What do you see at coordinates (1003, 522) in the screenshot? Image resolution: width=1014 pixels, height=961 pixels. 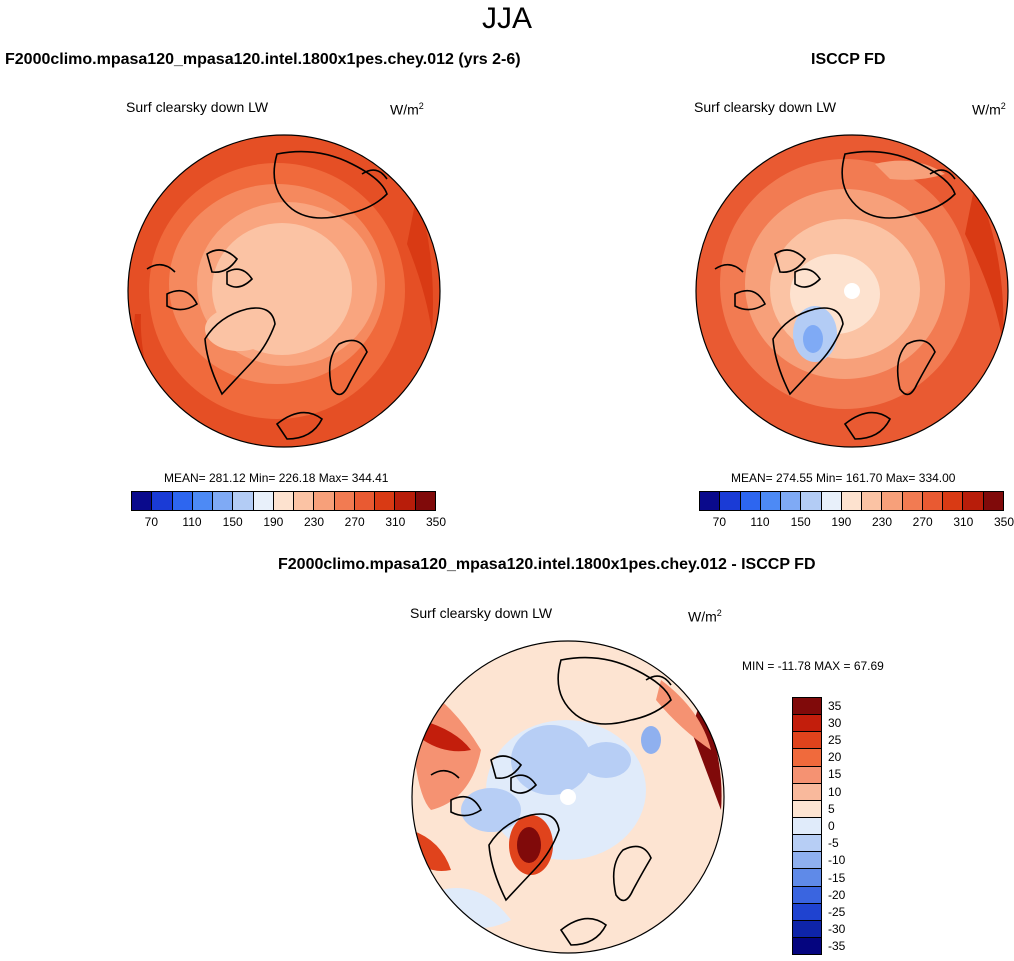 I see `obs-colorbar-tick-label: 350` at bounding box center [1003, 522].